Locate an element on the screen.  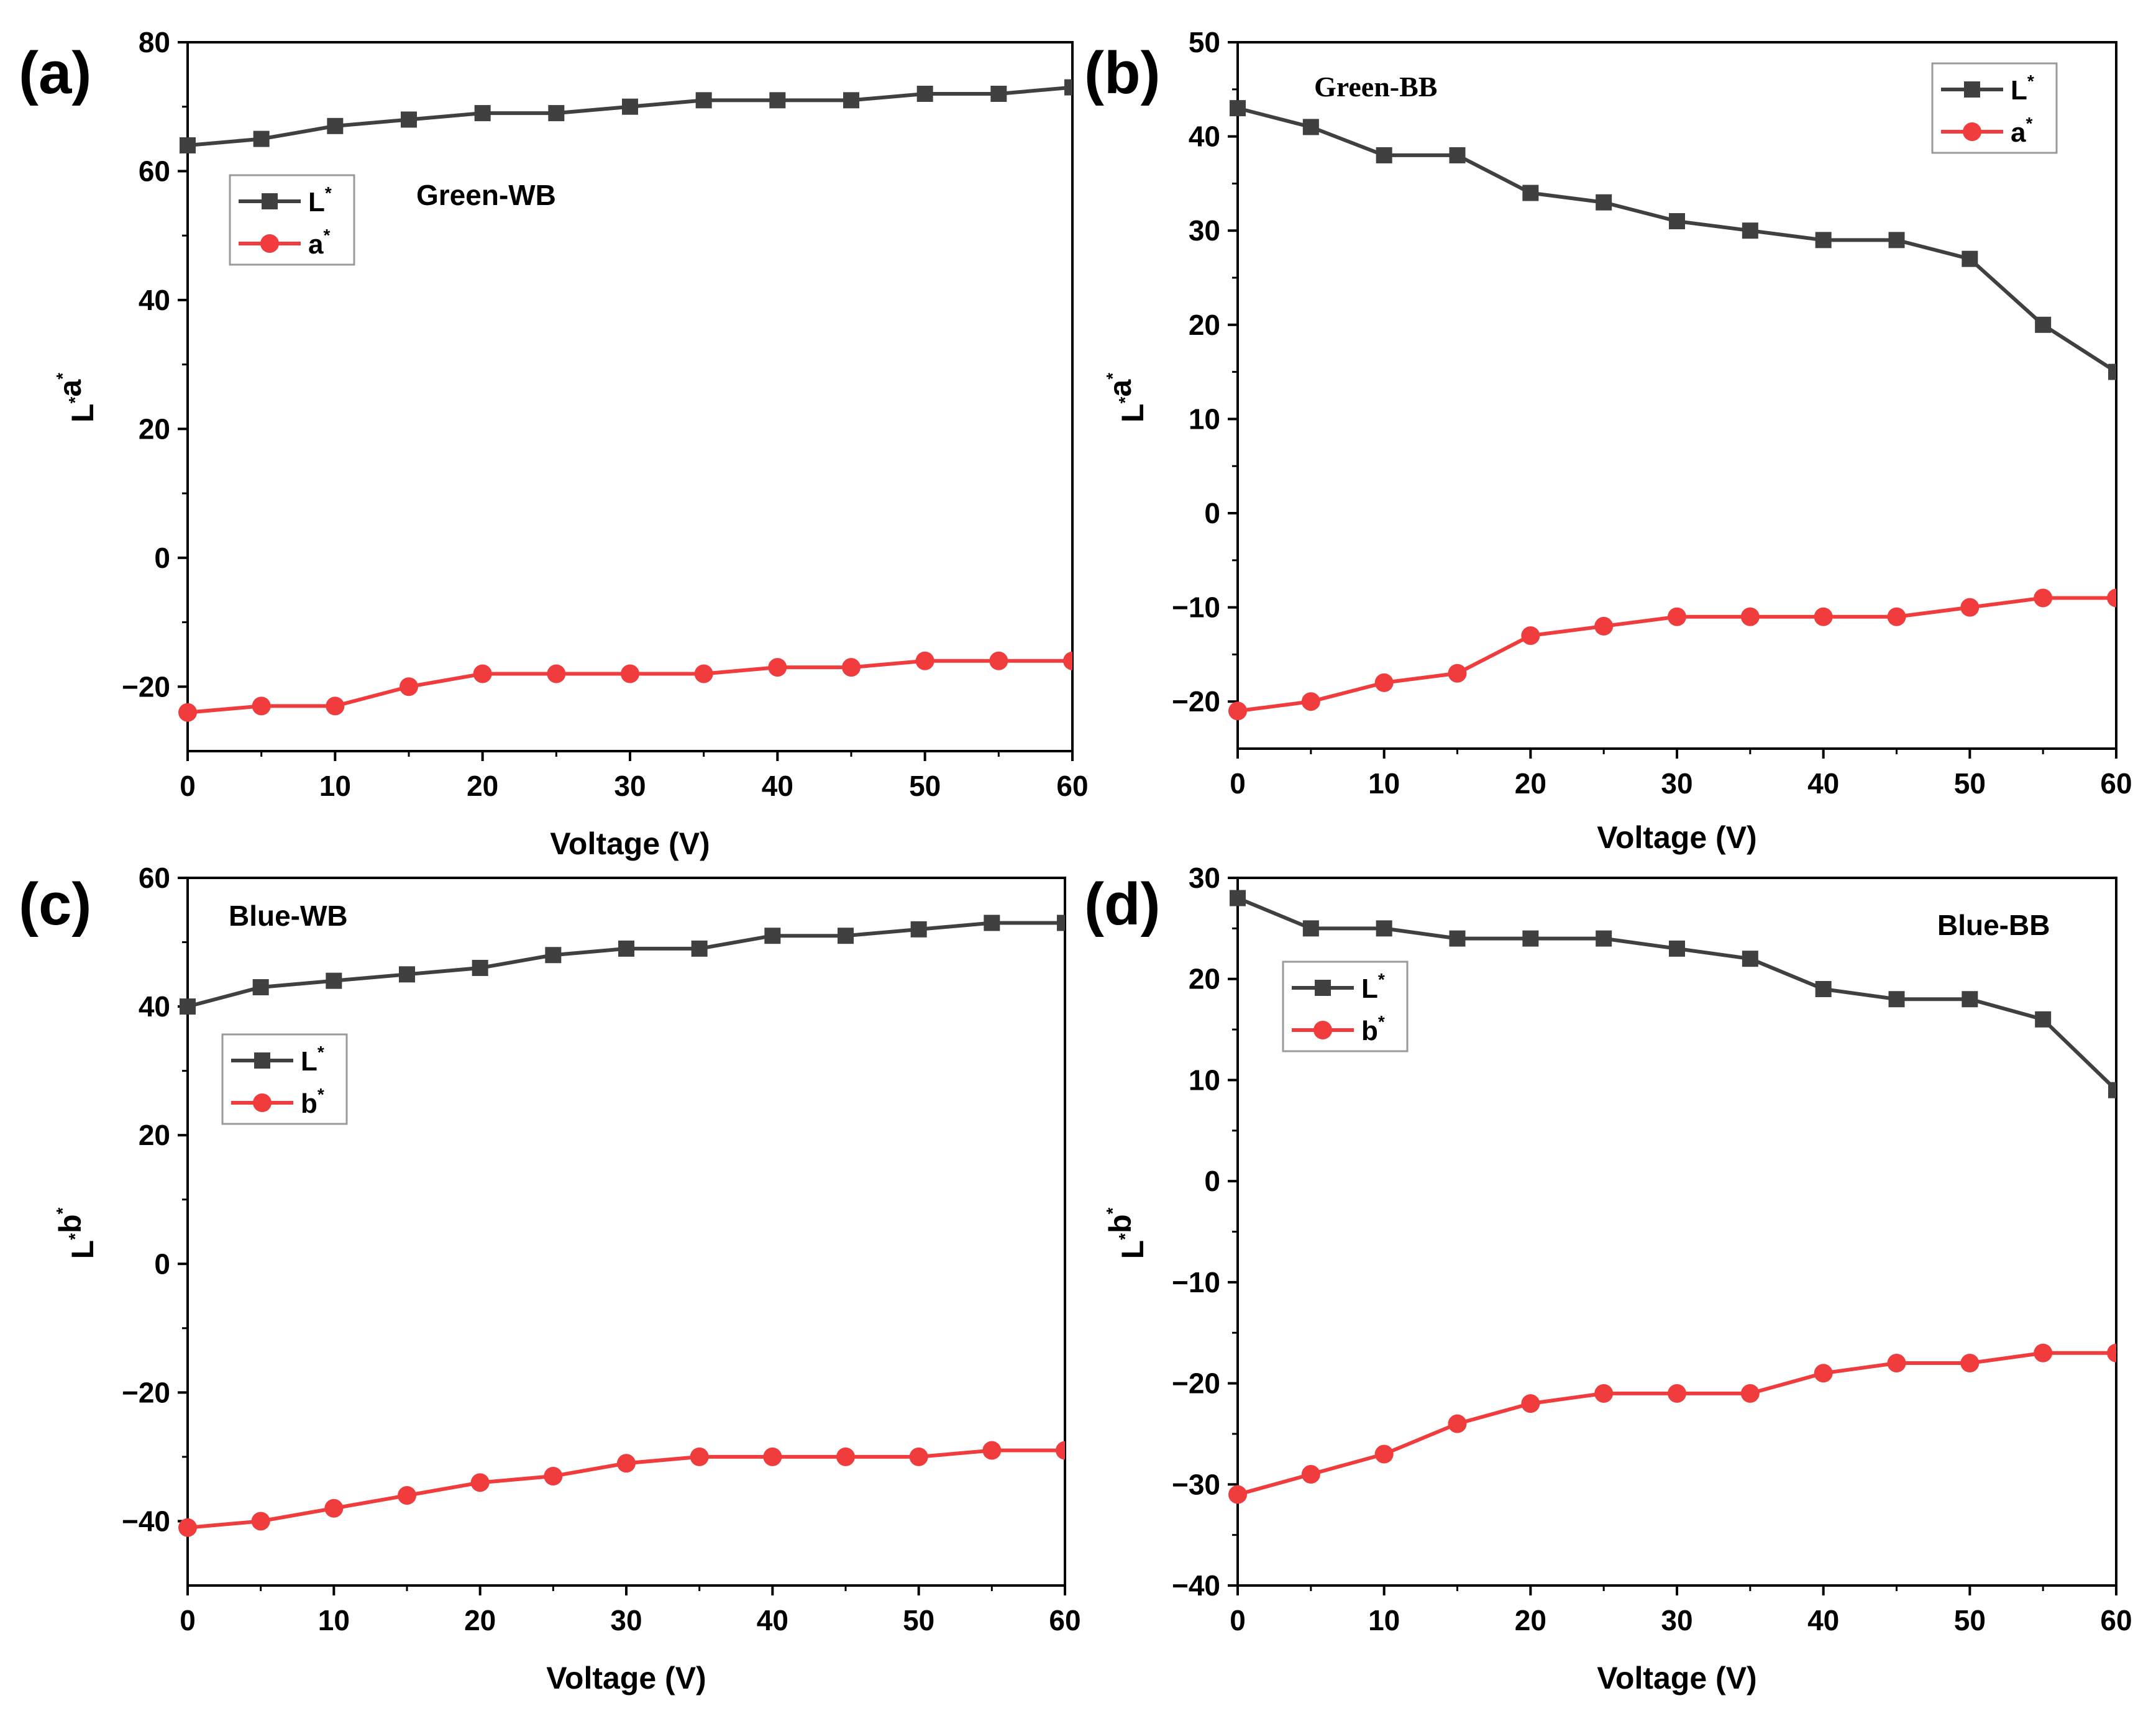
y-tick-label: −20 is located at coordinates (146, 1392).